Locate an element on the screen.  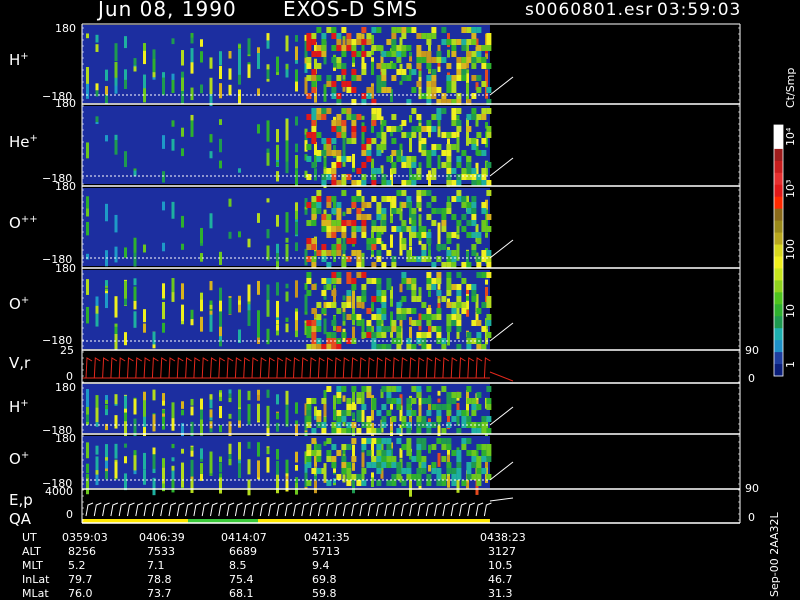
y-tick-max: 180 is located at coordinates (65, 186).